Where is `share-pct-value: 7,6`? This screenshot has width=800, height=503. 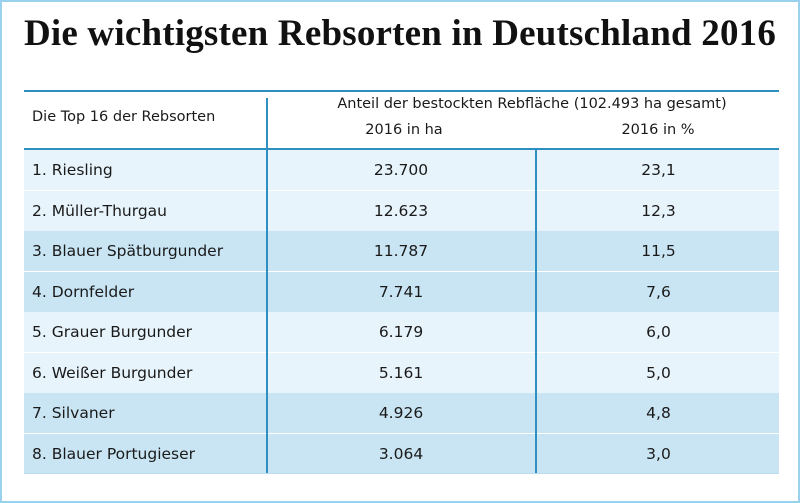 share-pct-value: 7,6 is located at coordinates (658, 291).